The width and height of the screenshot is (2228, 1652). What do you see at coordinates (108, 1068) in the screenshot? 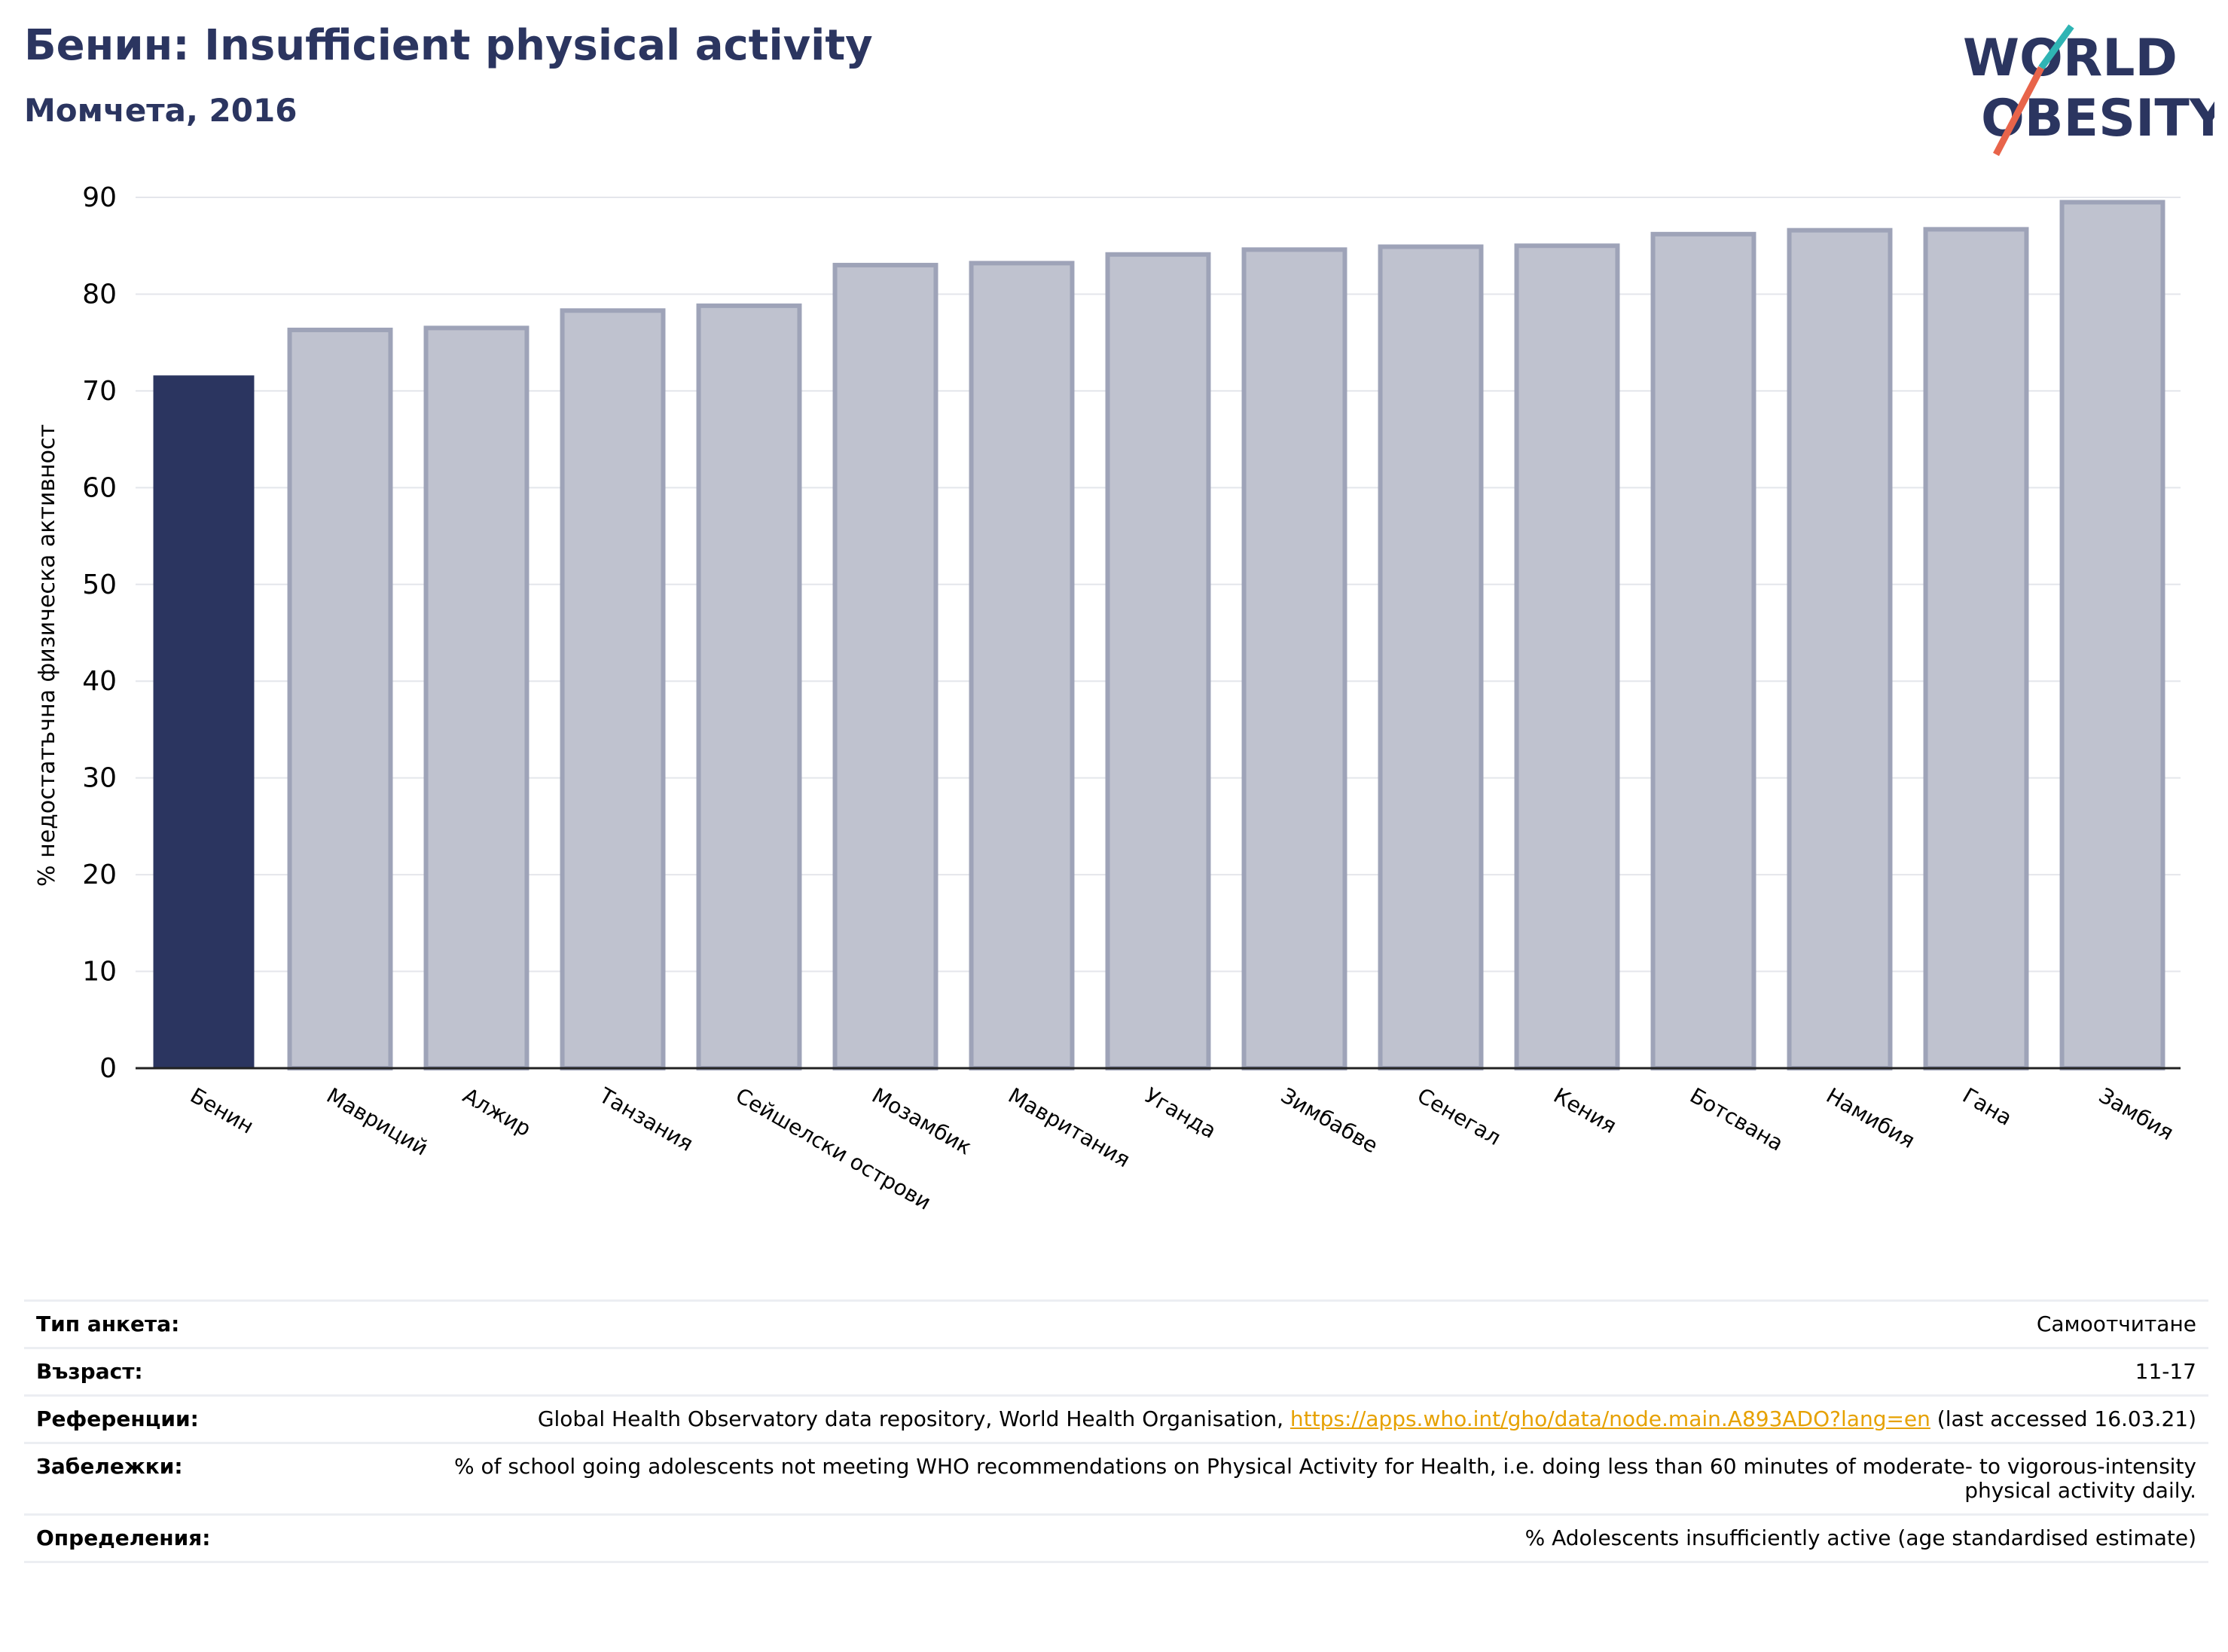
I see `y-tick-label: 0` at bounding box center [108, 1068].